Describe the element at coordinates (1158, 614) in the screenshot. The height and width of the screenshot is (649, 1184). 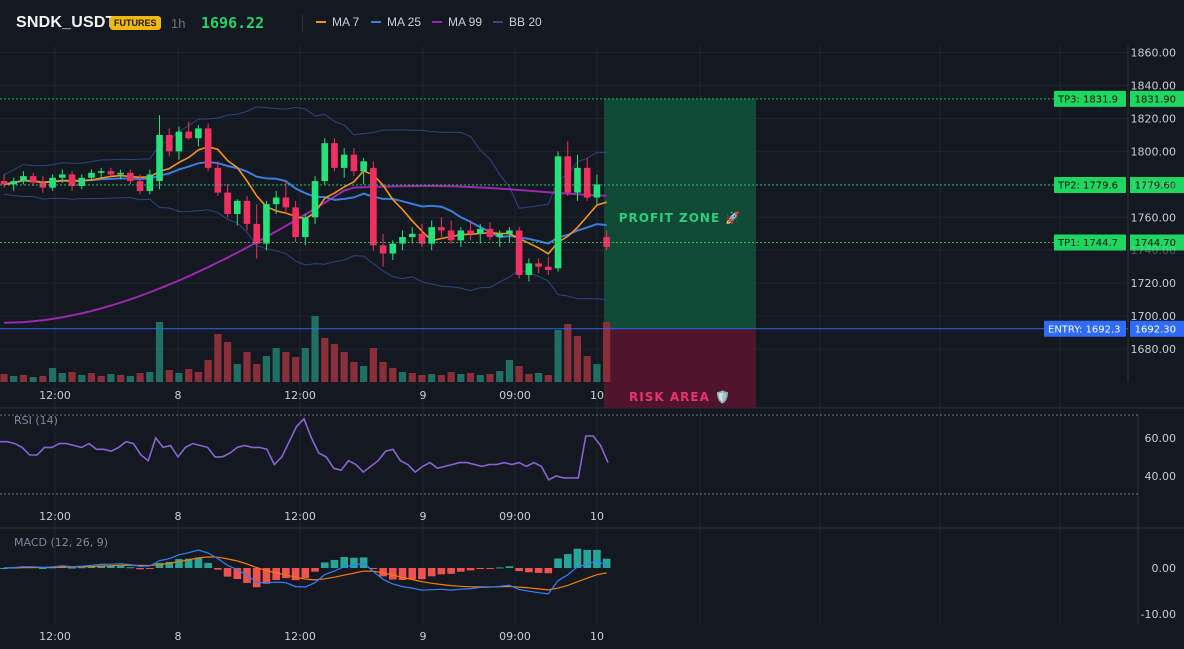
I see `macd-tick-label: -10.00` at that location.